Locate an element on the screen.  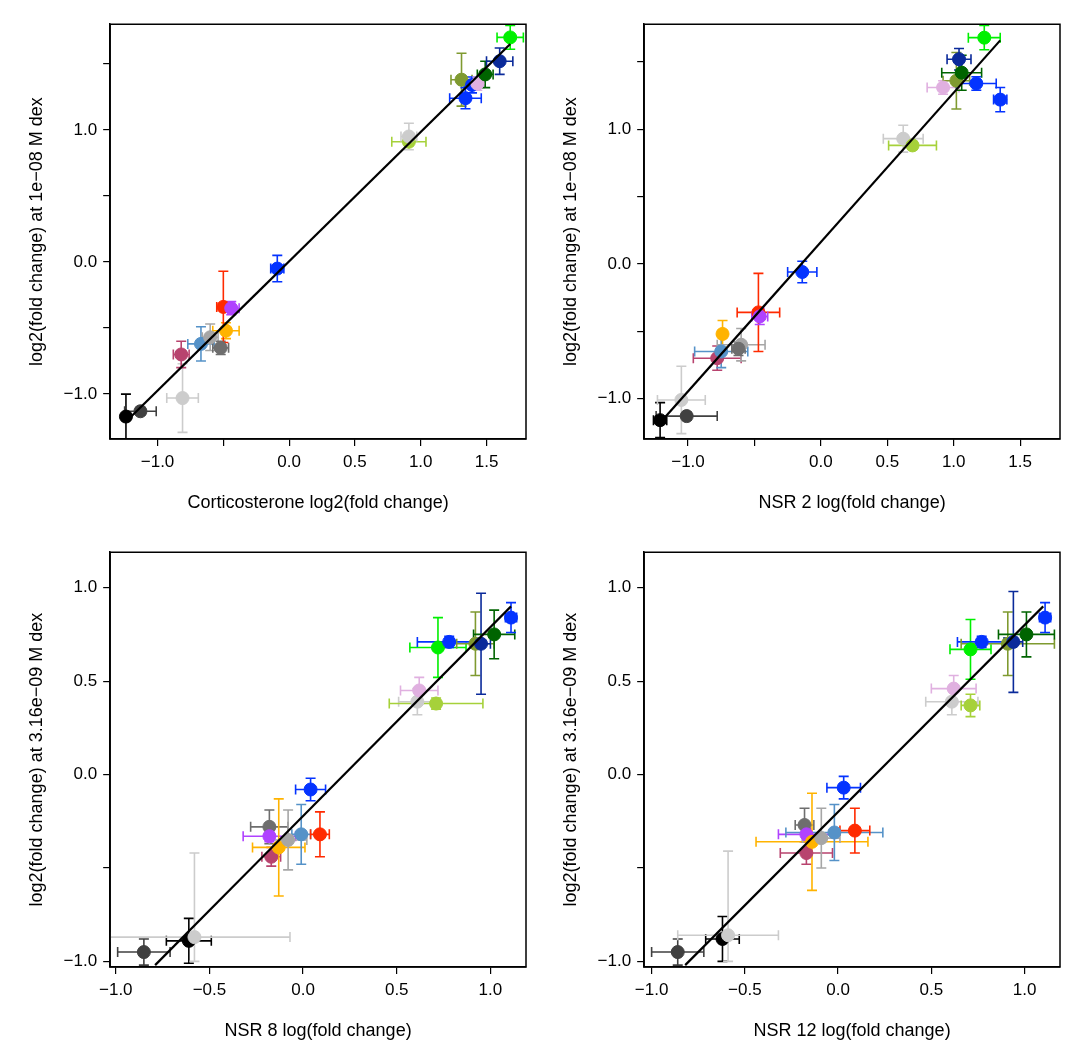
x-axis-title: NSR 2 log(fold change) is located at coordinates (852, 502).